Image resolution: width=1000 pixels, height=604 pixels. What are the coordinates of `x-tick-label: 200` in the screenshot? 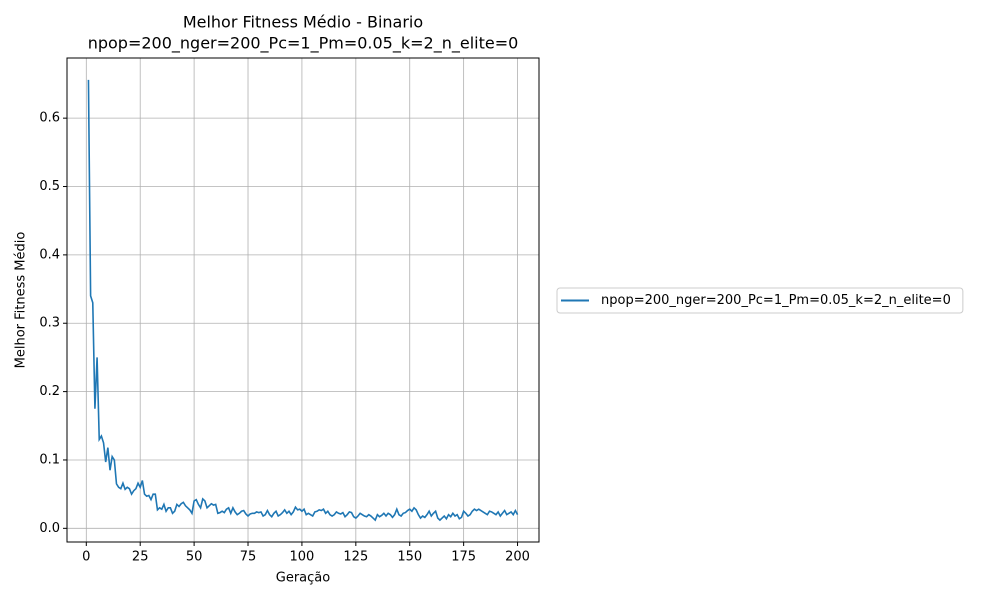 It's located at (517, 557).